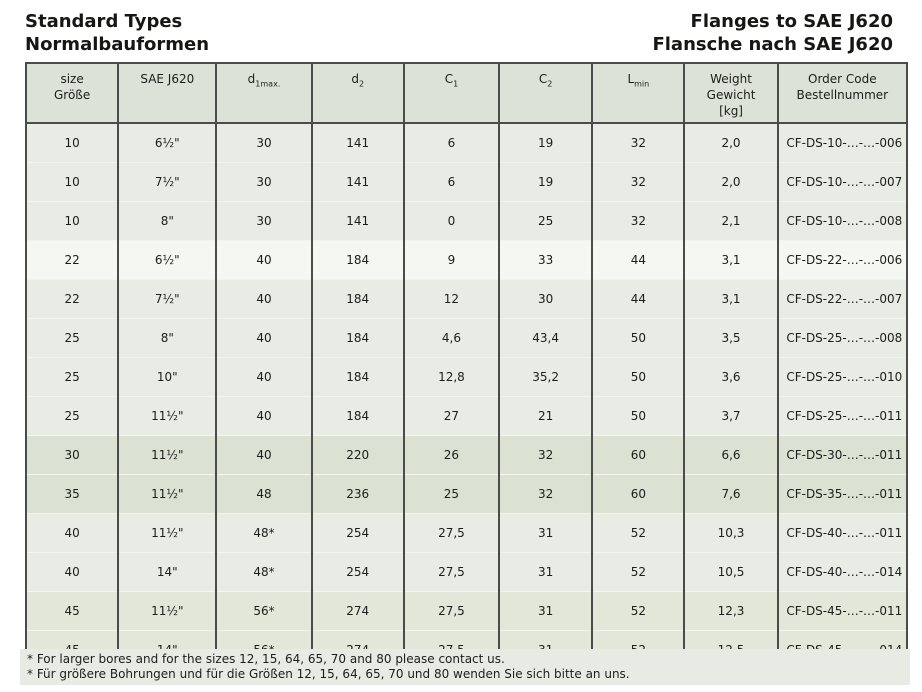 The width and height of the screenshot is (922, 692). Describe the element at coordinates (638, 533) in the screenshot. I see `cell-lmin: 52` at that location.